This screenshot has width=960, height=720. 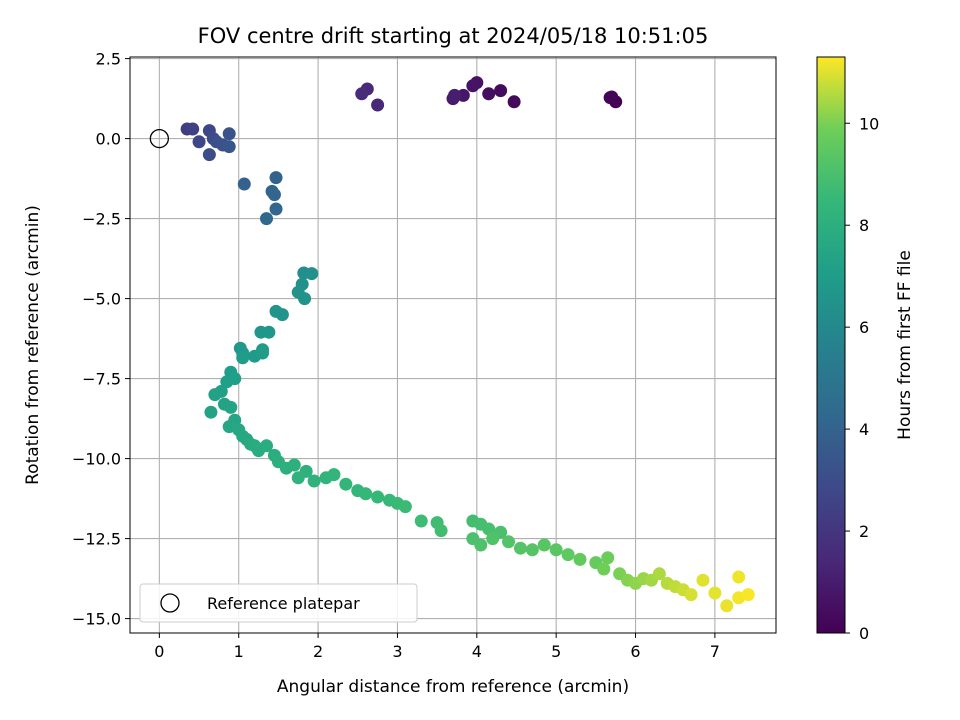 I want to click on legend-label: Reference platepar, so click(x=283, y=603).